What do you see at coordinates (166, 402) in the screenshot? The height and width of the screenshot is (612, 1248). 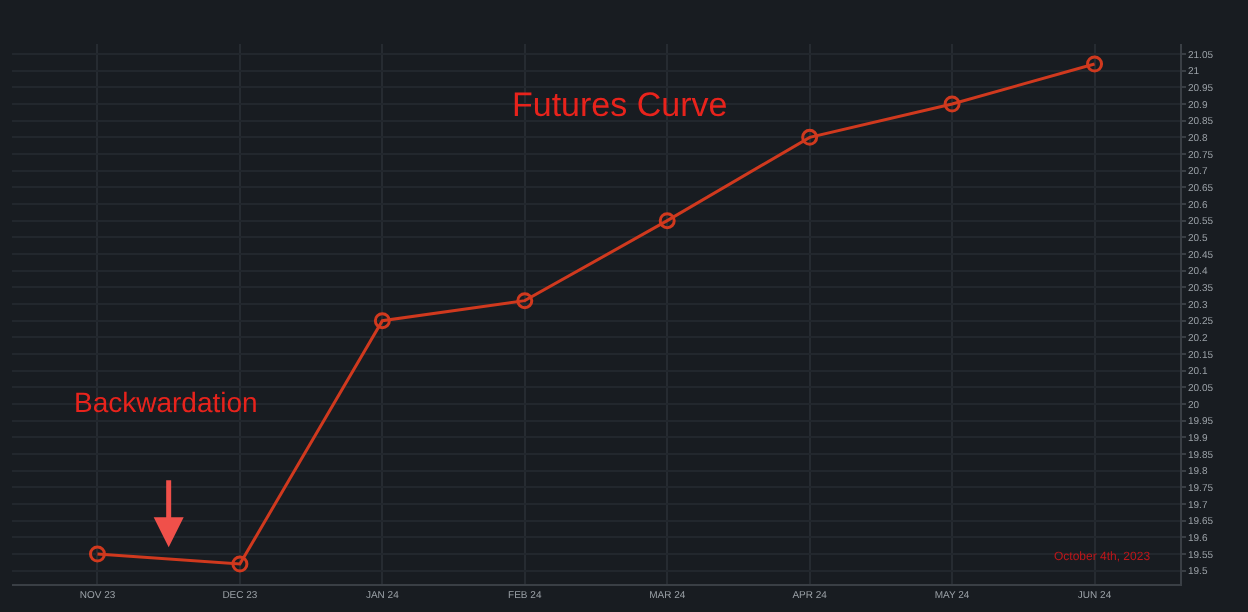 I see `annotation: Backwardation` at bounding box center [166, 402].